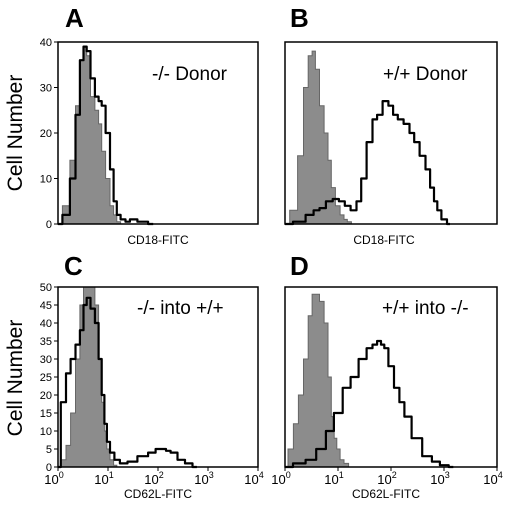  What do you see at coordinates (158, 240) in the screenshot?
I see `panel-a-x-axis-label: CD18-FITC` at bounding box center [158, 240].